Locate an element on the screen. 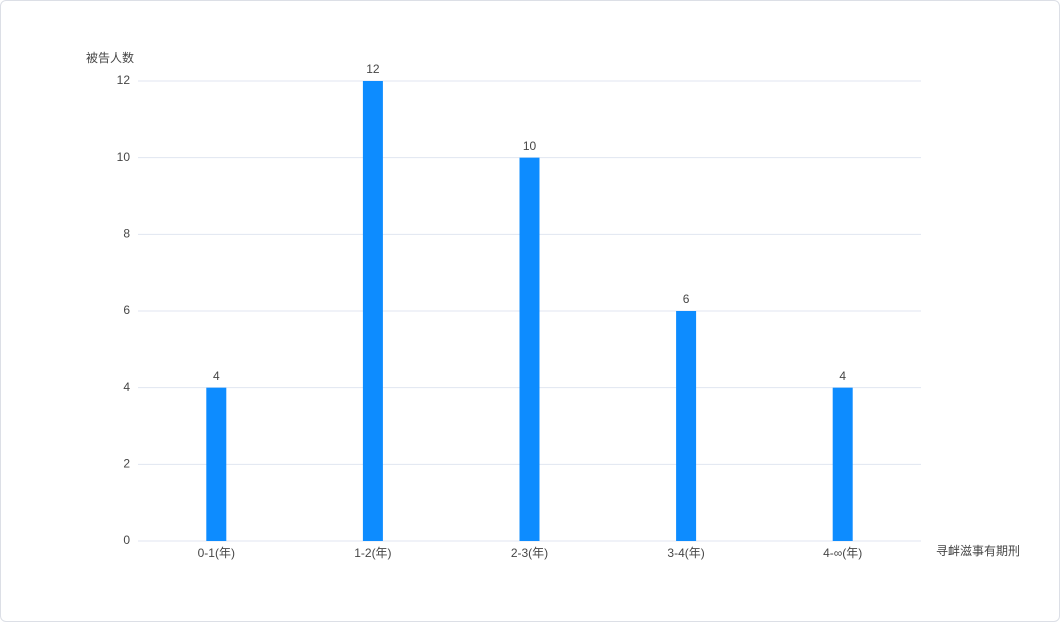 This screenshot has width=1060, height=622. y-tick-label: 8 is located at coordinates (126, 234).